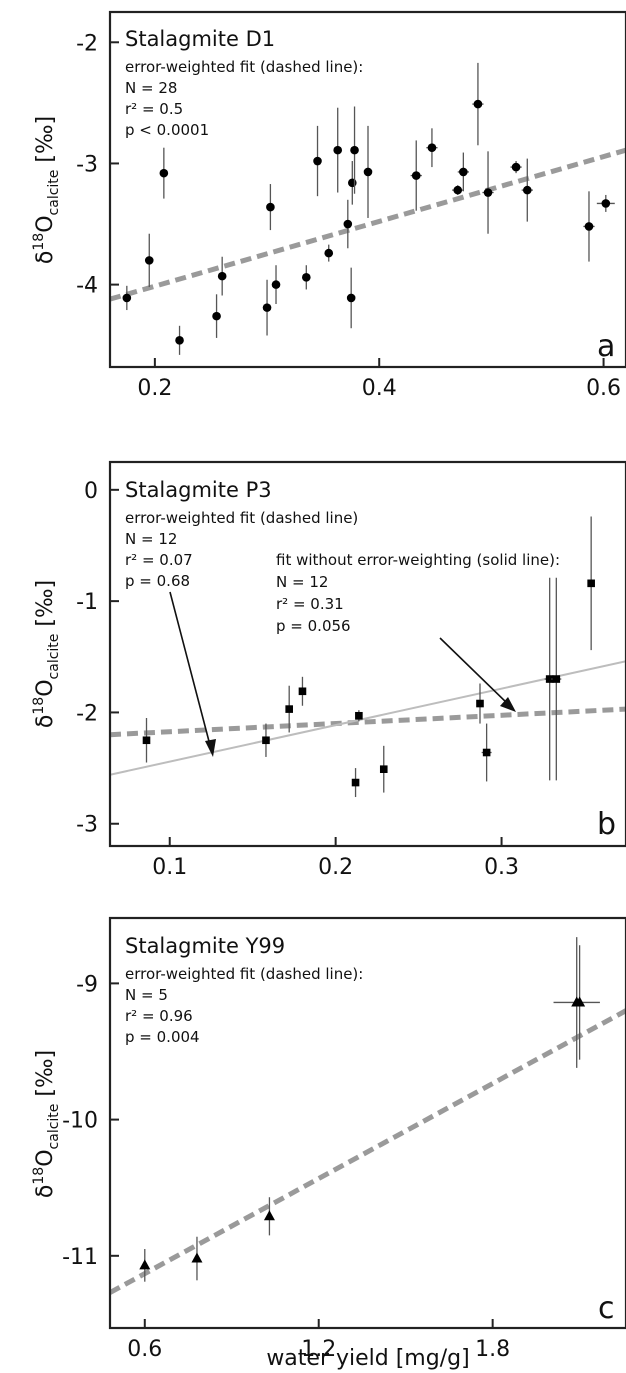  What do you see at coordinates (368, 224) in the screenshot?
I see `panel-a-weighted-fit-line` at bounding box center [368, 224].